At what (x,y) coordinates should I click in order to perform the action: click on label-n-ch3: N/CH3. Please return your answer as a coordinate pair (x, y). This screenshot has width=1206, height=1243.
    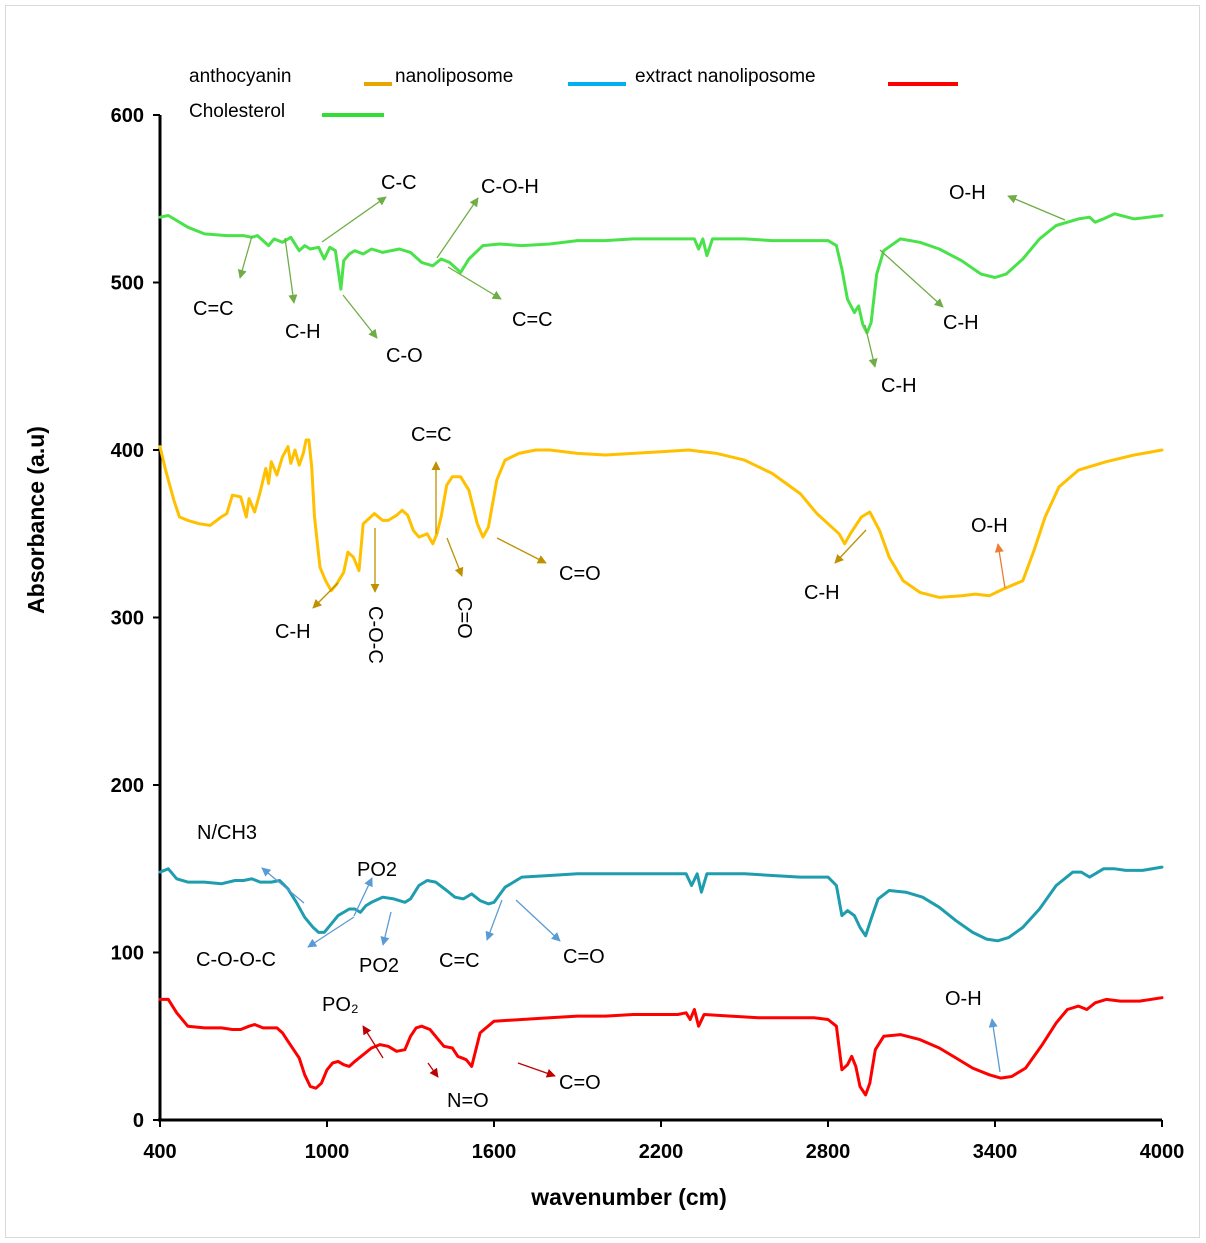
    Looking at the image, I should click on (227, 833).